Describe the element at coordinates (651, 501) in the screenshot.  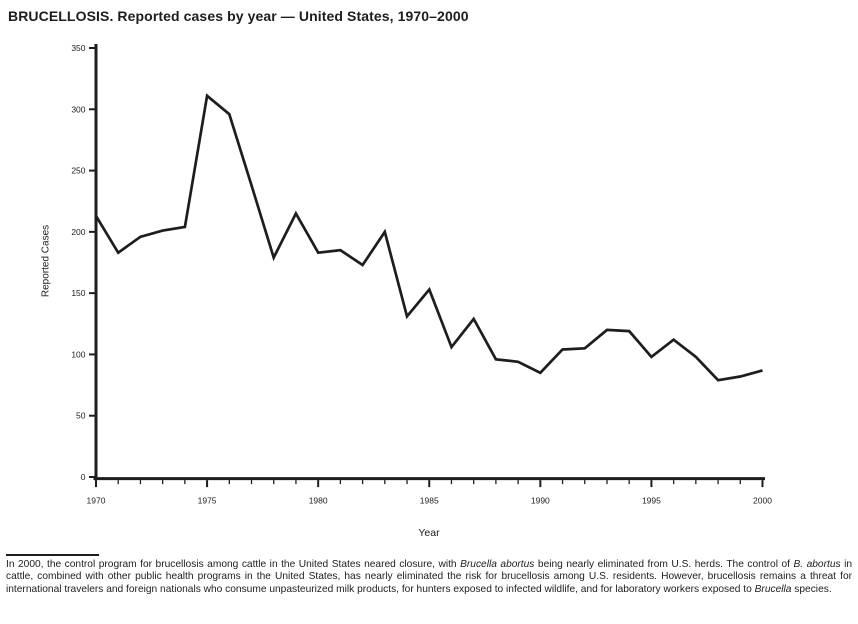
I see `x-tick-label: 1995` at that location.